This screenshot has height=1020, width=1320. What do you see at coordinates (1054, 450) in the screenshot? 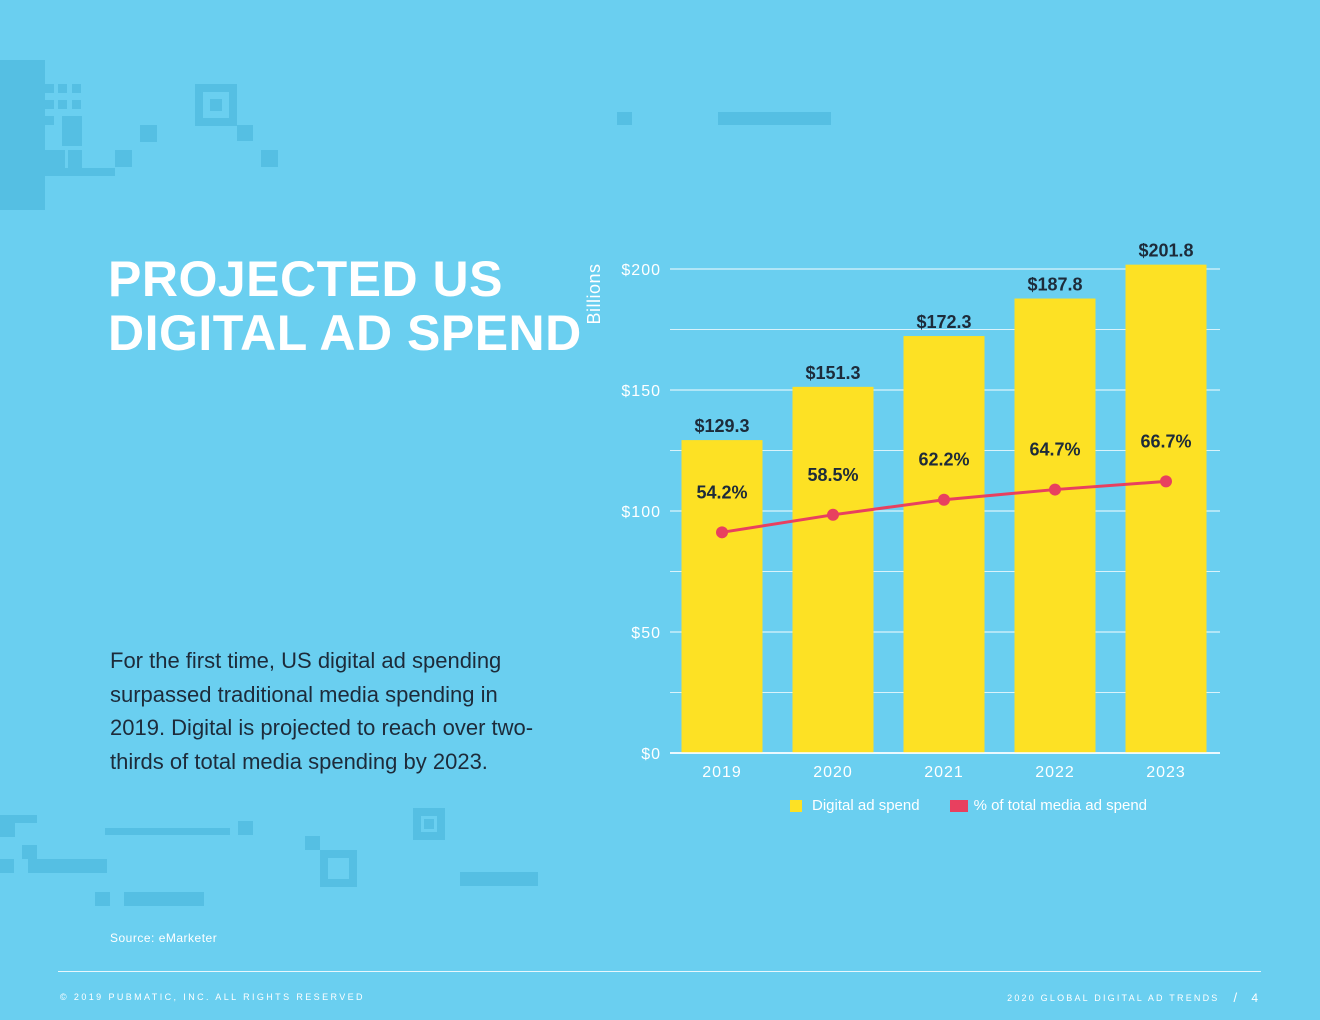
I see `pct-value-label: 64.7%` at bounding box center [1054, 450].